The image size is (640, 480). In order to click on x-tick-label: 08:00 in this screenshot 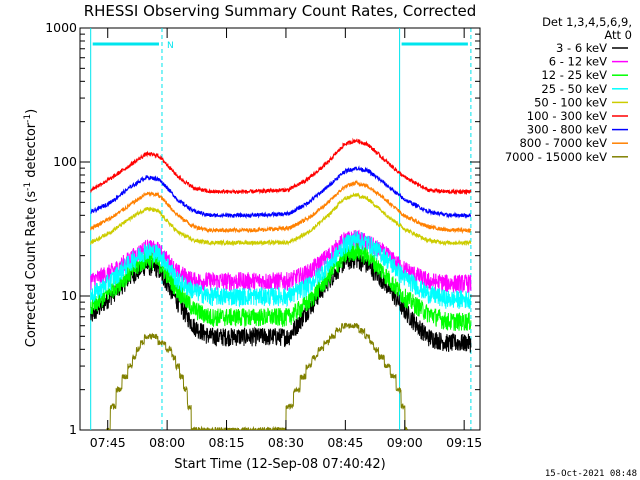, I will do `click(167, 442)`.